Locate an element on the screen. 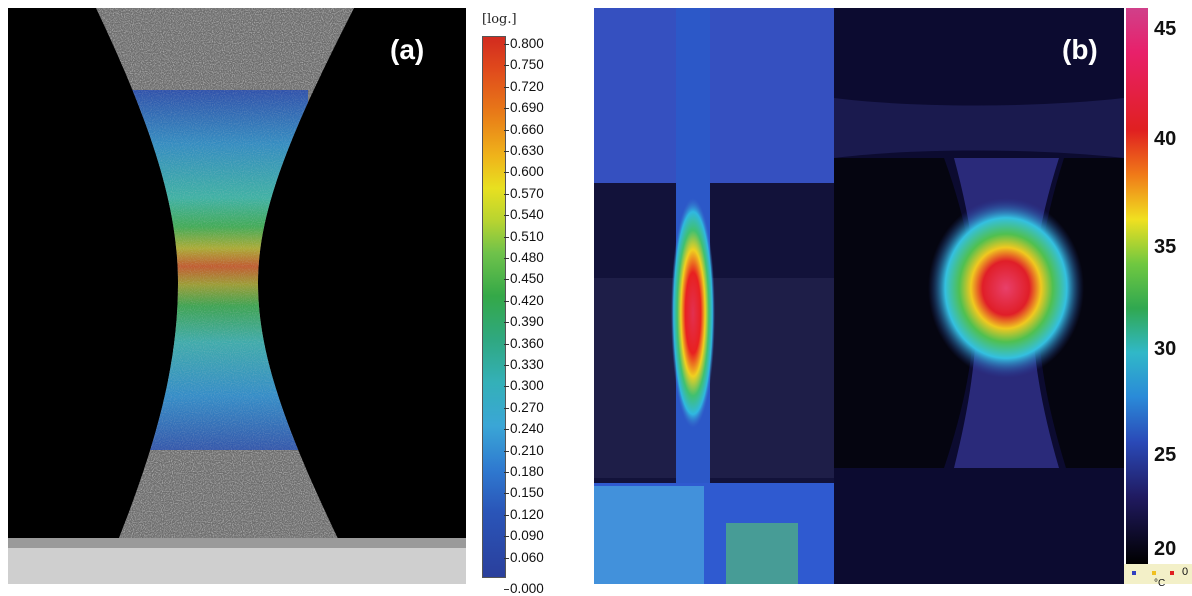 The height and width of the screenshot is (596, 1192). strain-tick-label: 0.120 is located at coordinates (527, 514).